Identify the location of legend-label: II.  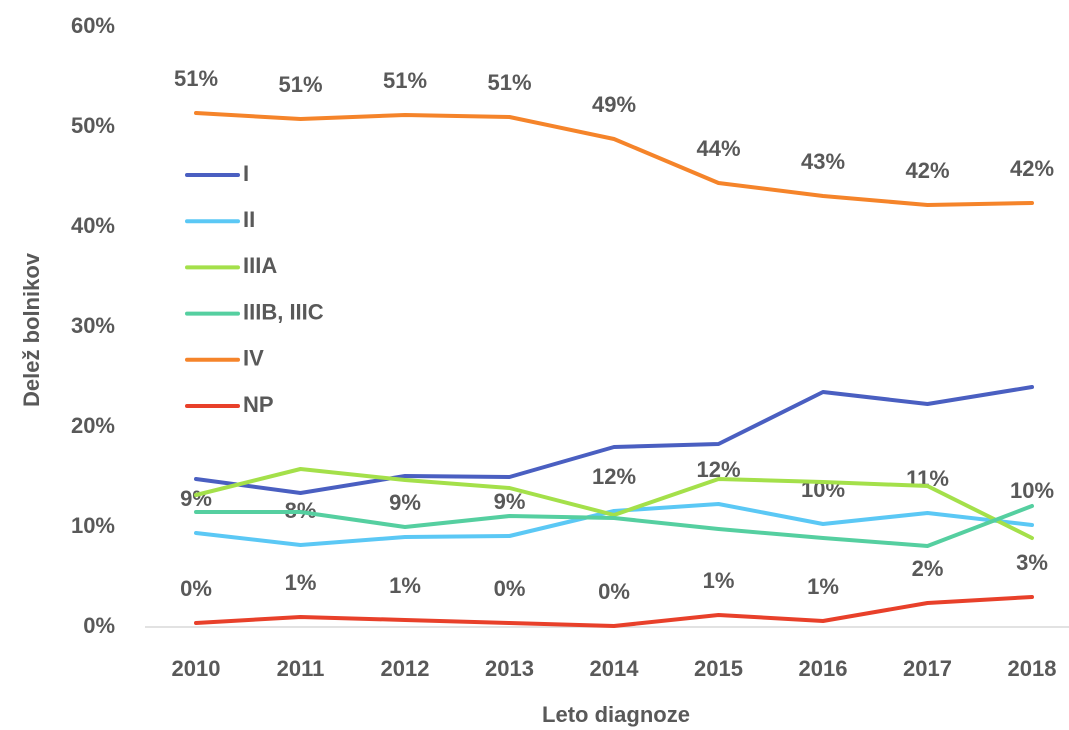
(249, 219).